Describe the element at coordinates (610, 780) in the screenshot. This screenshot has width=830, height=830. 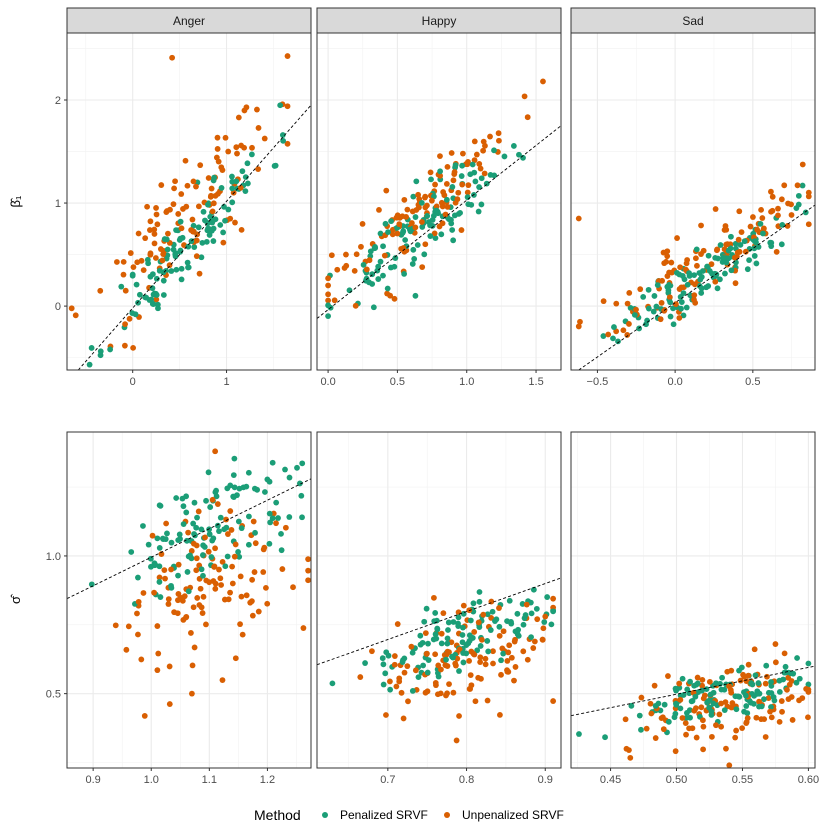
I see `x-tick-label: 0.45` at that location.